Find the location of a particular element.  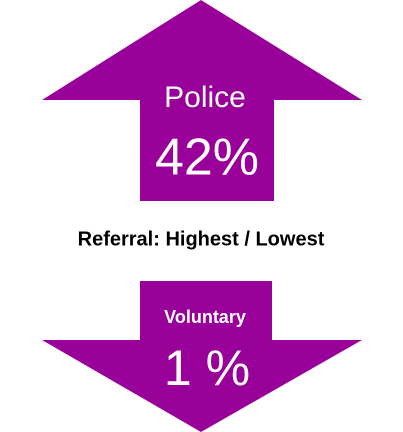

lowest-label: Voluntary is located at coordinates (205, 317).